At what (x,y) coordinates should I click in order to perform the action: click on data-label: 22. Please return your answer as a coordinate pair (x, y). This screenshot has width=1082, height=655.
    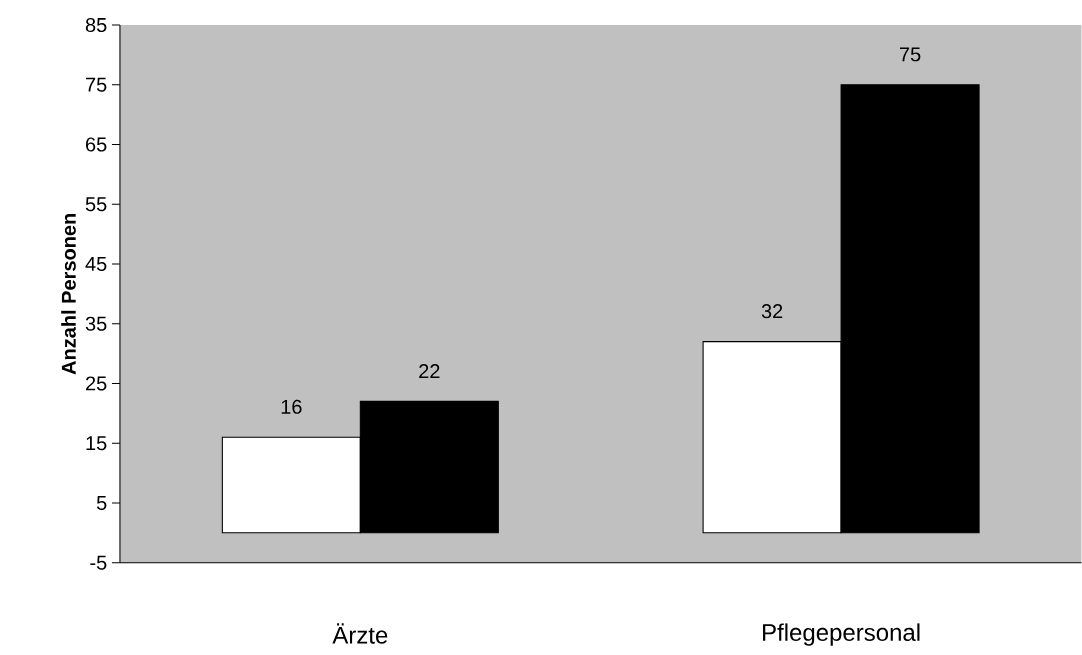
    Looking at the image, I should click on (429, 371).